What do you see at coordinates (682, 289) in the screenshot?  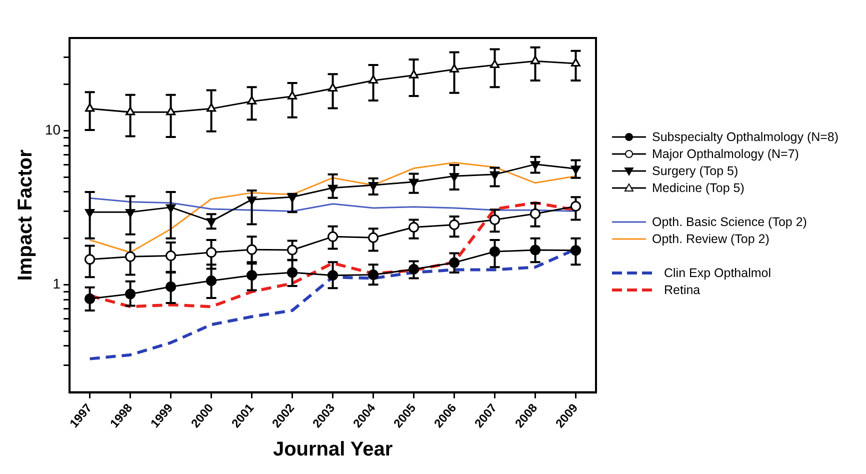 I see `legend-label: Retina` at bounding box center [682, 289].